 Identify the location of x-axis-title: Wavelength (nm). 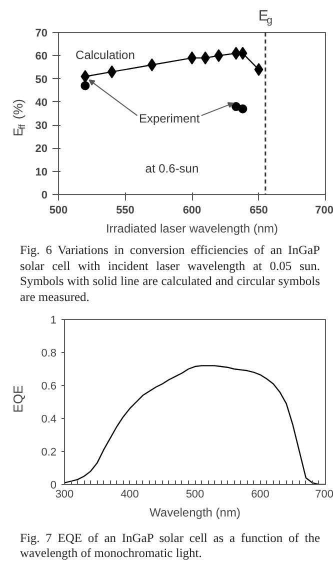
(195, 512).